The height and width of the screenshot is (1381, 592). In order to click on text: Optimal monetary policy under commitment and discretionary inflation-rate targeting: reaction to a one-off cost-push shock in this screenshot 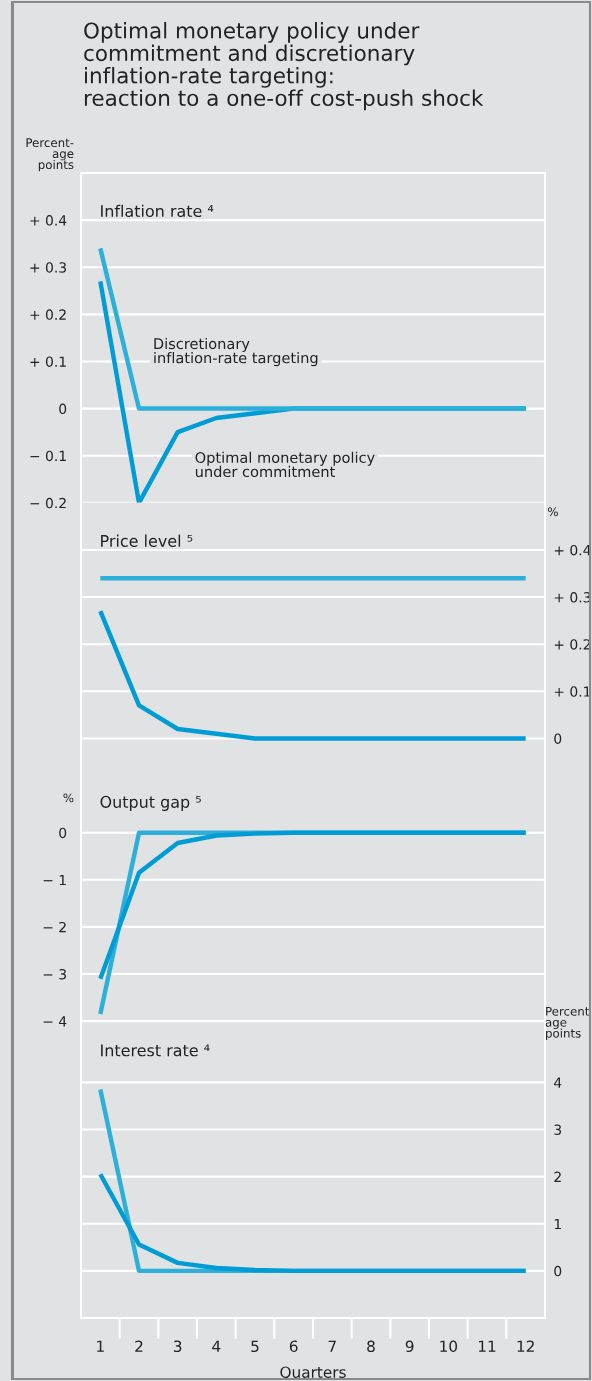, I will do `click(284, 66)`.